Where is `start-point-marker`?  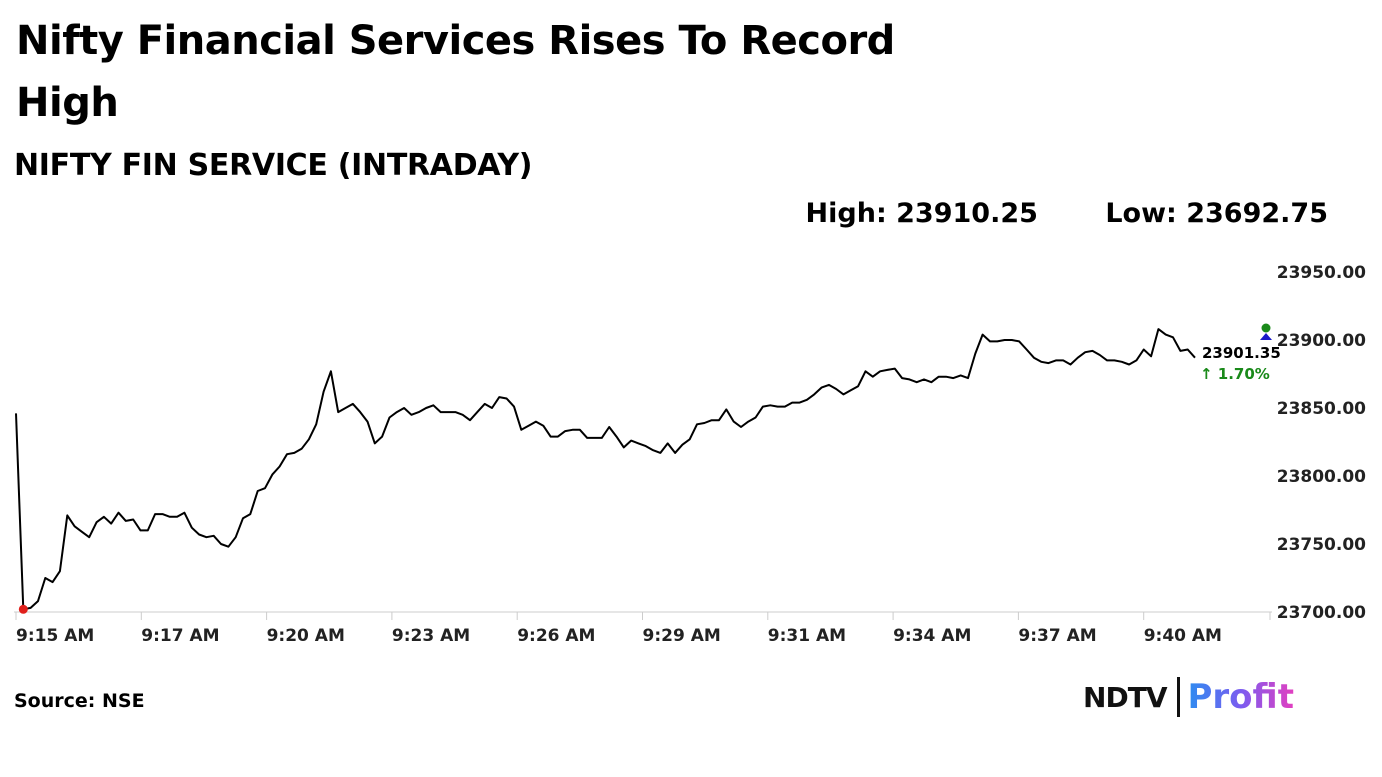 start-point-marker is located at coordinates (23, 609).